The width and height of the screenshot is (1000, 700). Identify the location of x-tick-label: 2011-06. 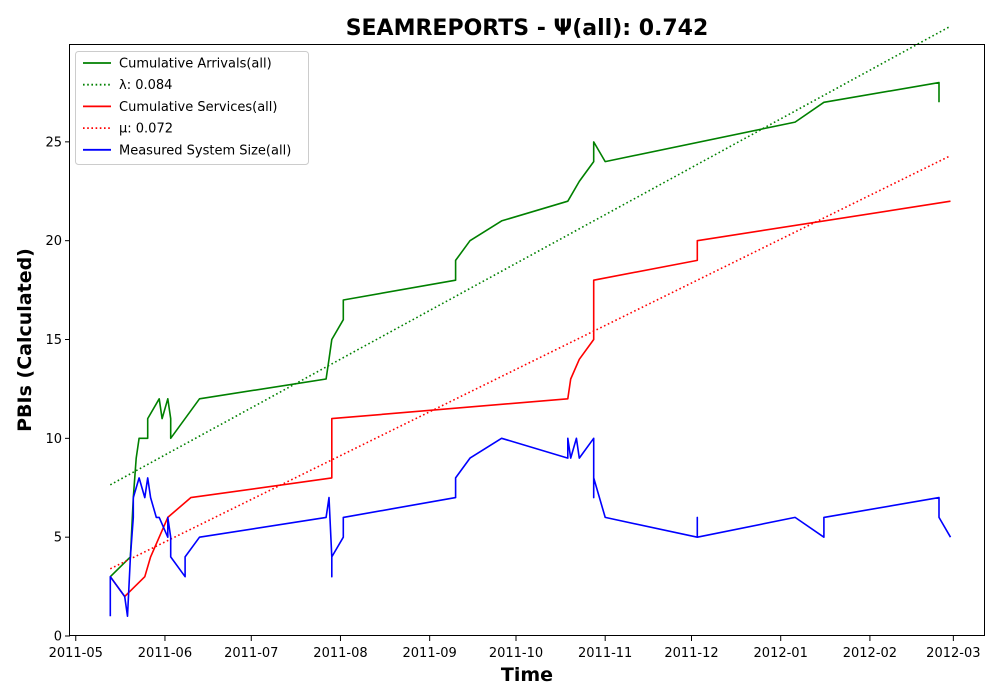
(165, 653).